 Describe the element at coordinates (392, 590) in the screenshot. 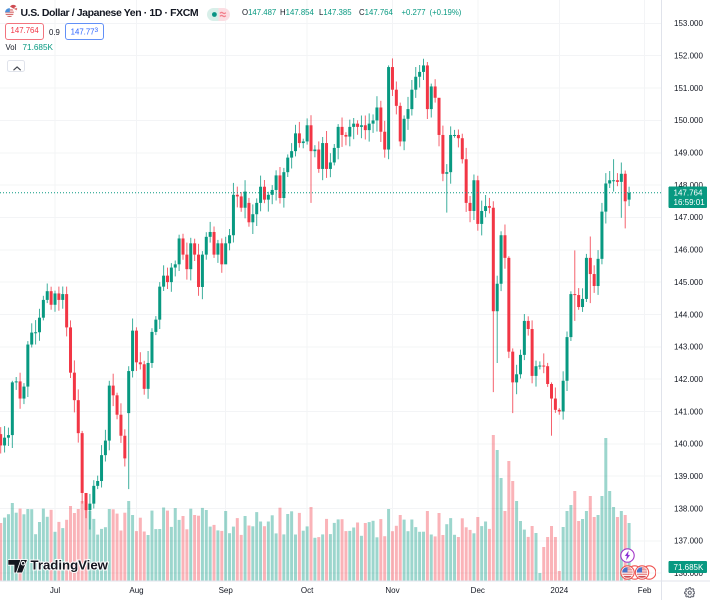

I see `svg-text: Nov` at that location.